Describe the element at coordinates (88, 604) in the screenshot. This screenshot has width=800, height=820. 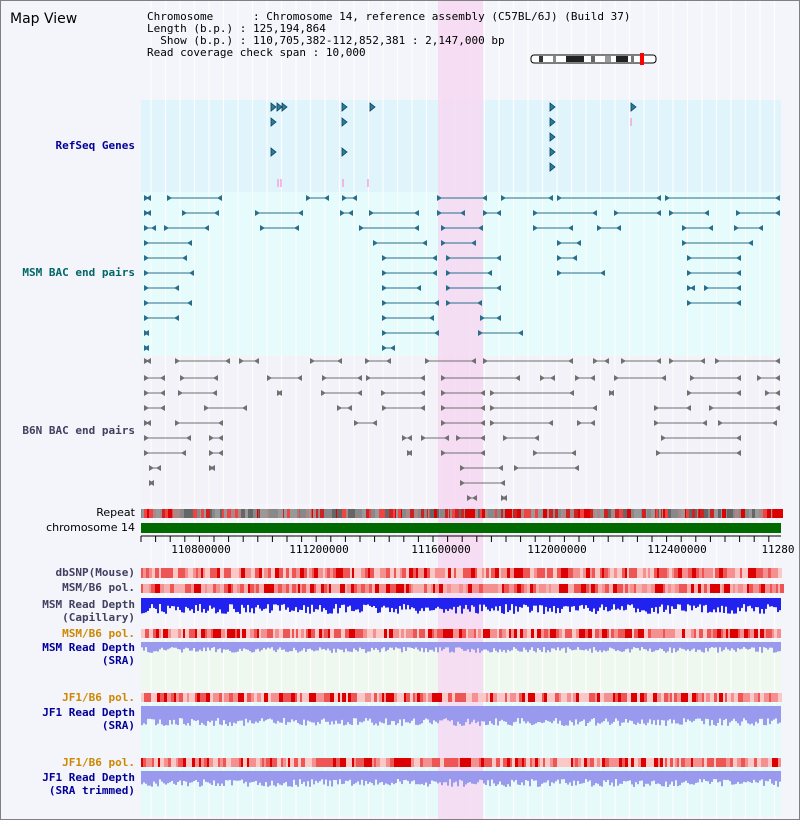
I see `track-label-msm-depth-capillary: MSM Read Depth` at that location.